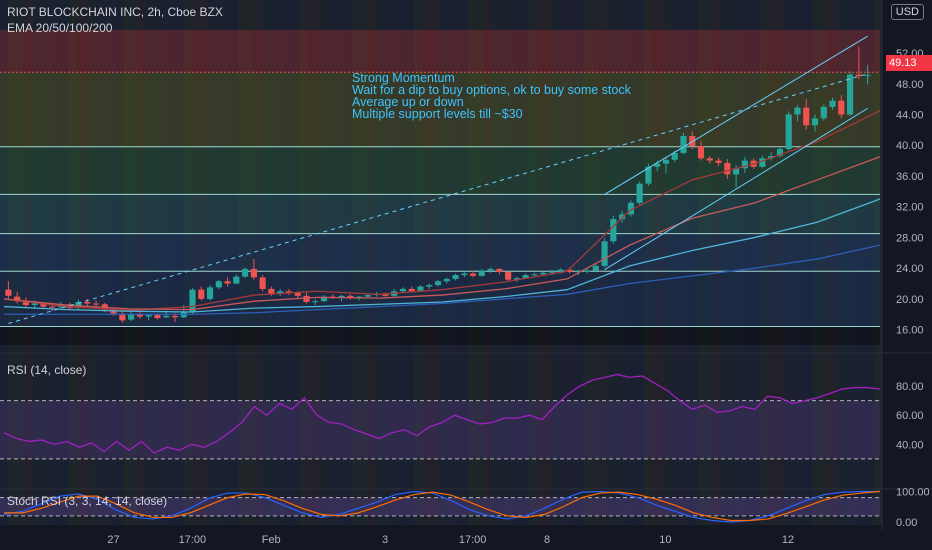 The image size is (932, 550). Describe the element at coordinates (547, 540) in the screenshot. I see `time-tick-label: 8` at that location.